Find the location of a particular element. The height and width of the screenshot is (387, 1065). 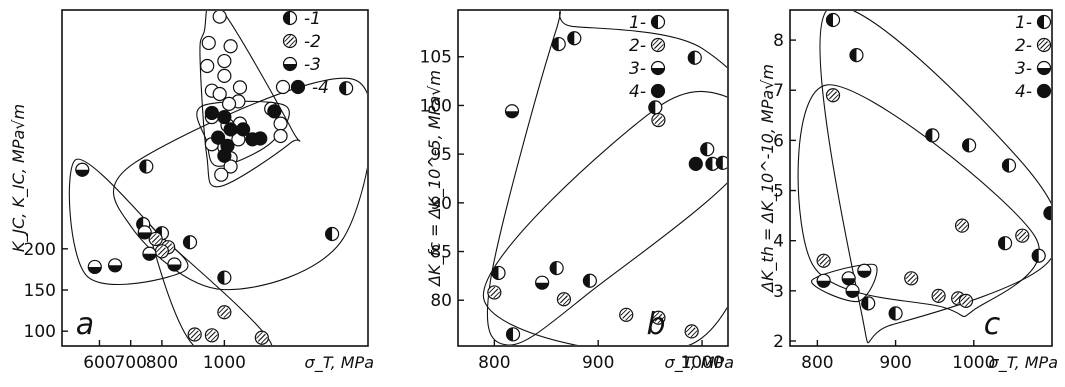

y-axis-title: ΔK_fc = ΔK_10^-5, MPa√m is located at coordinates (435, 179).